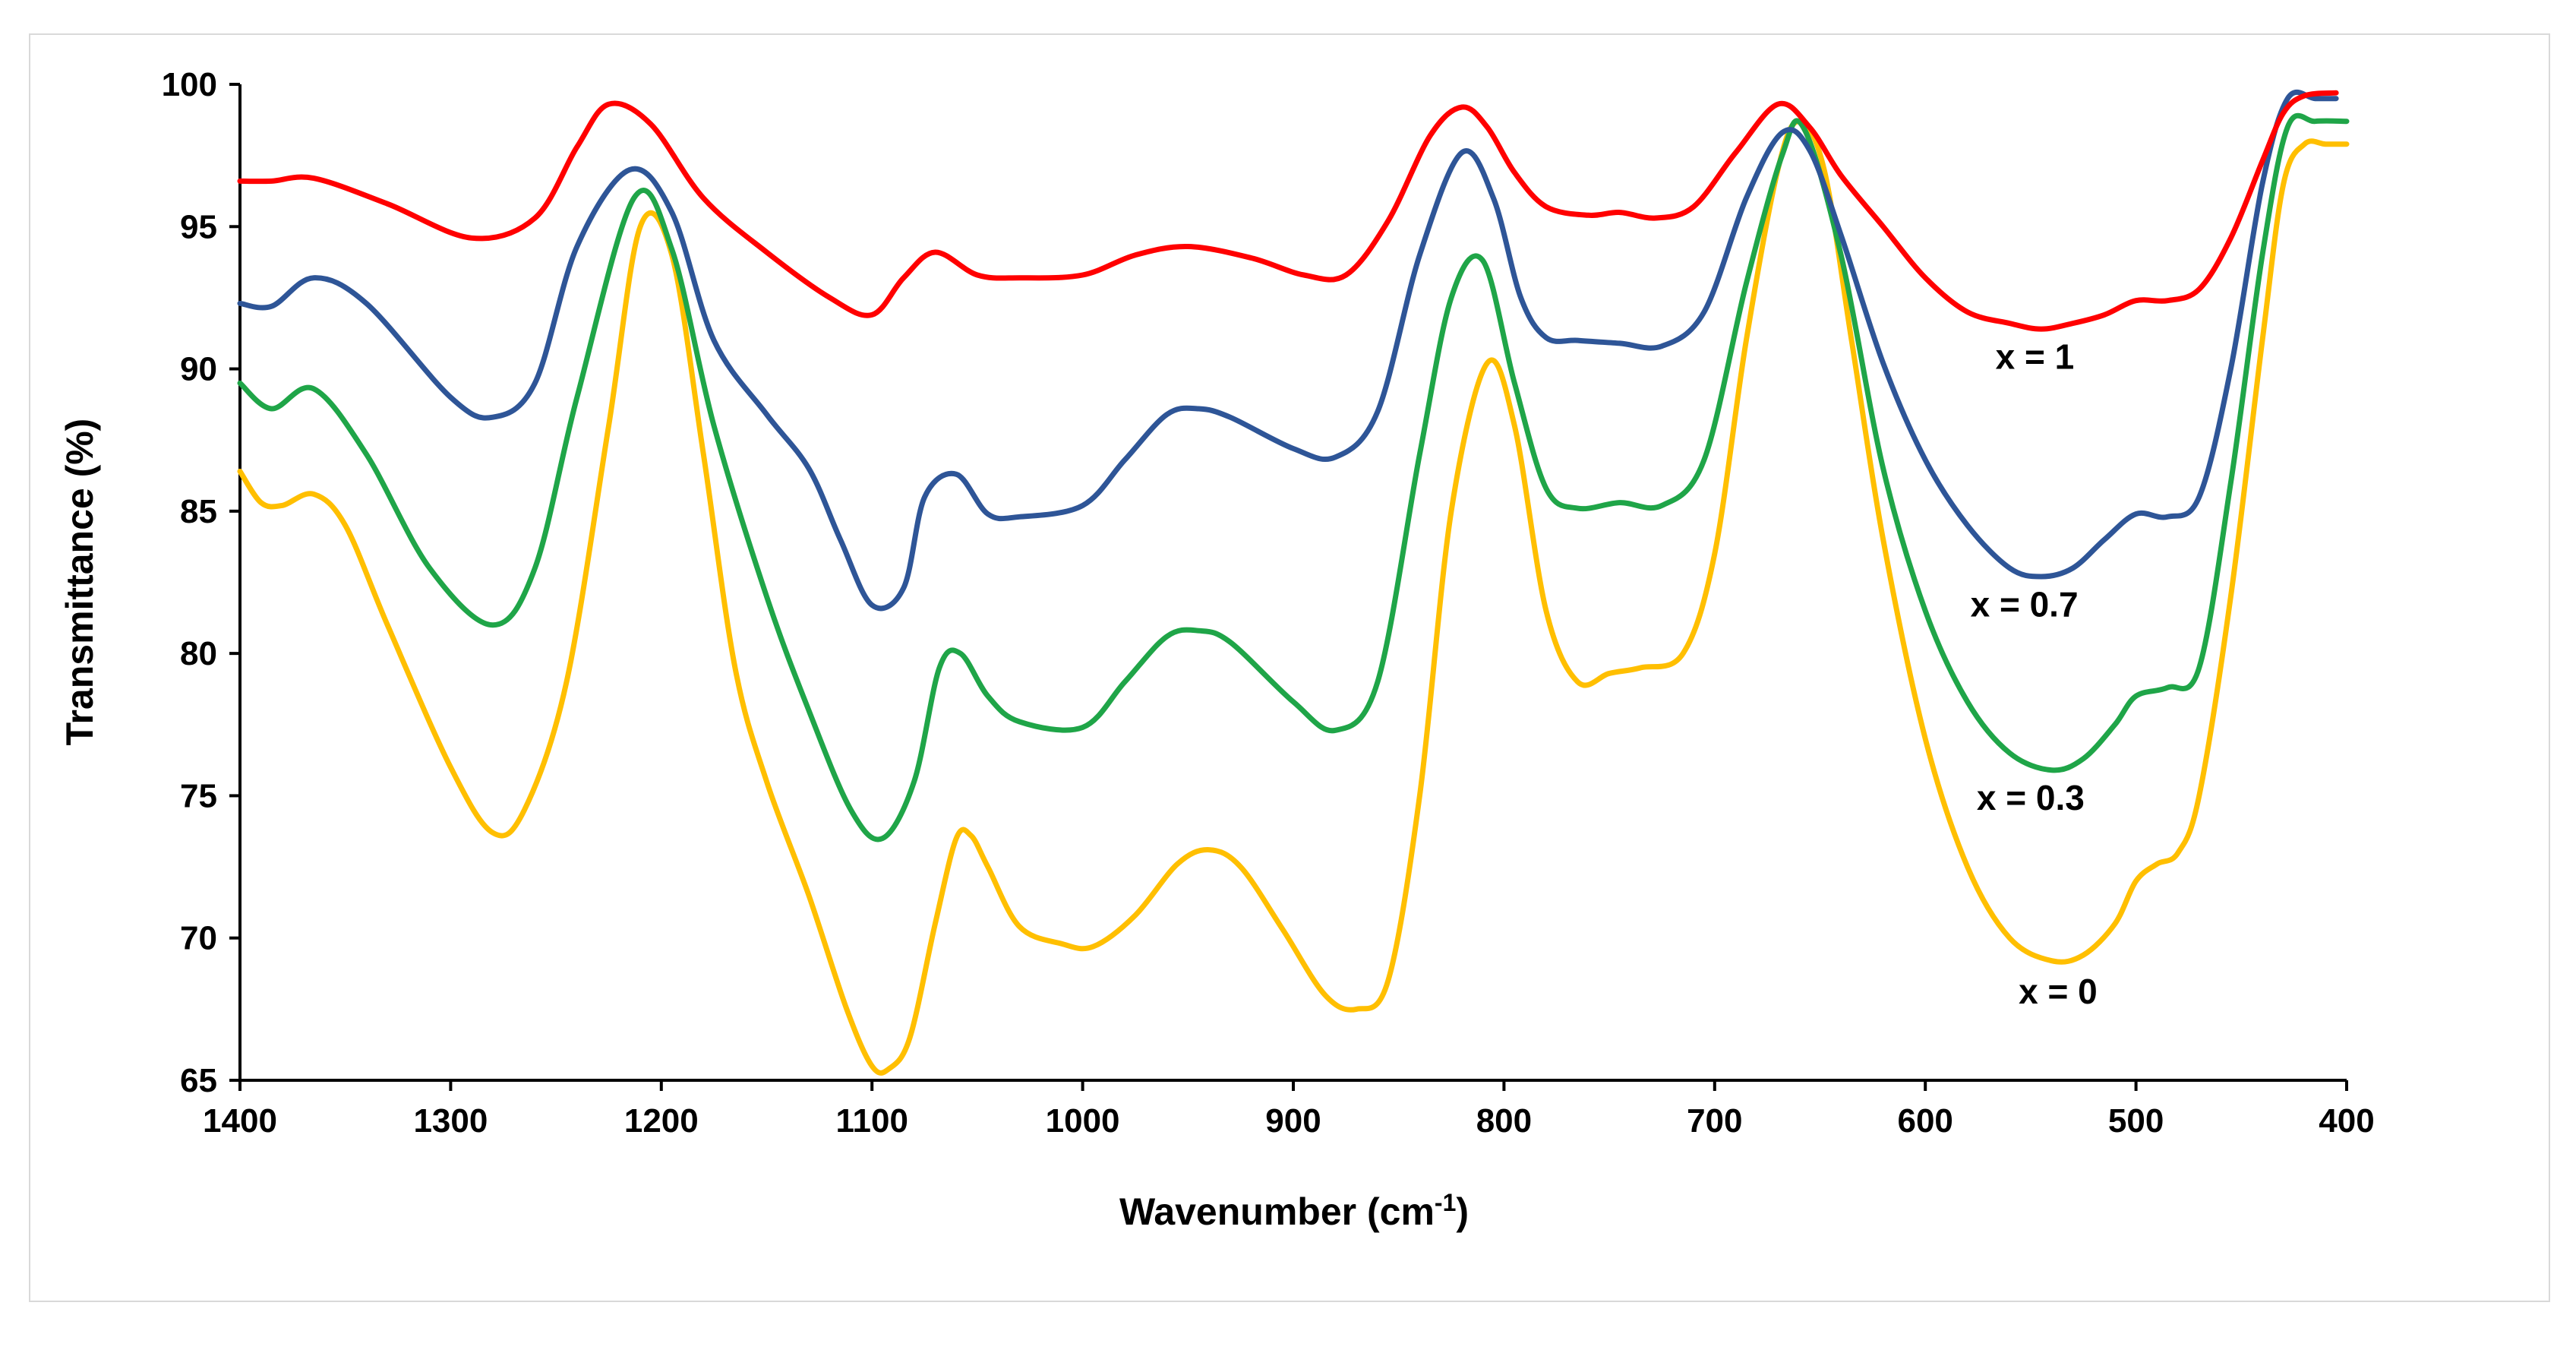 This screenshot has height=1353, width=2576. Describe the element at coordinates (450, 1121) in the screenshot. I see `x-tick-label: 1300` at that location.